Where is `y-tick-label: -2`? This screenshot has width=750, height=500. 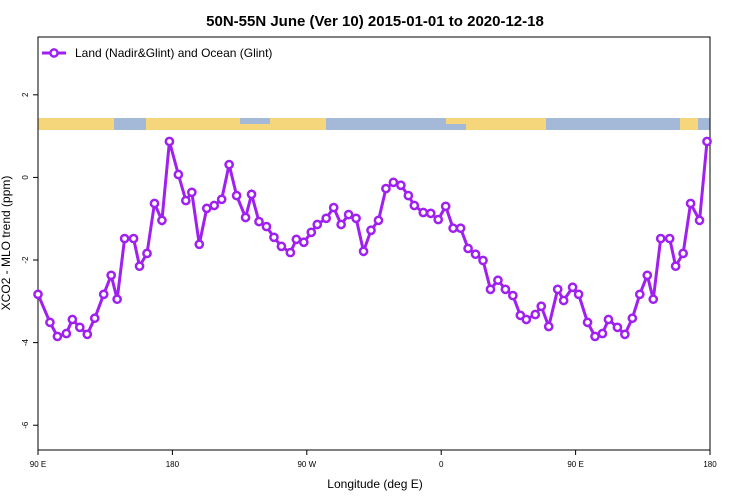 y-tick-label: -2 is located at coordinates (25, 260).